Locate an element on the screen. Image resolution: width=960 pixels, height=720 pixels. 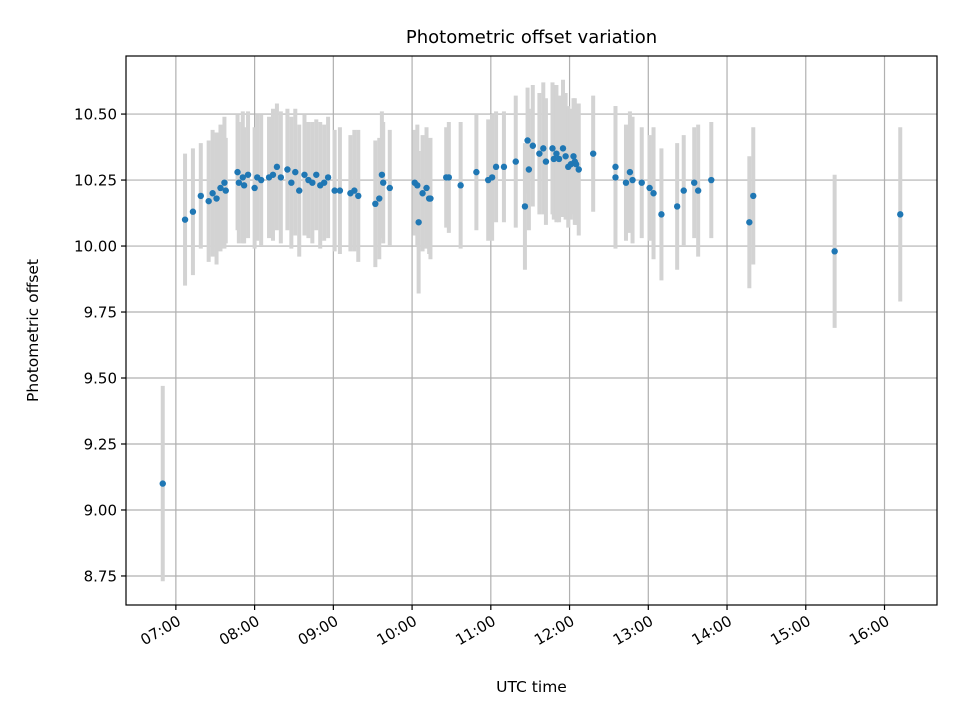
y-tick-label: 9.00 is located at coordinates (100, 510).